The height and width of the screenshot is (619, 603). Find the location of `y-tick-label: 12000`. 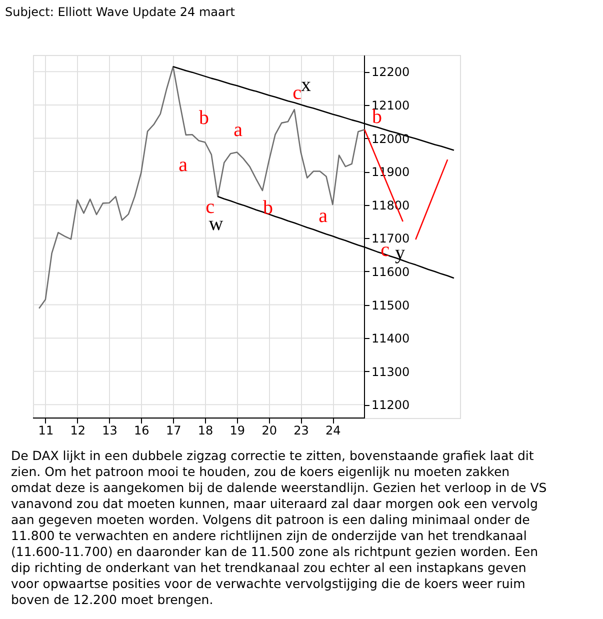

y-tick-label: 12000 is located at coordinates (391, 139).